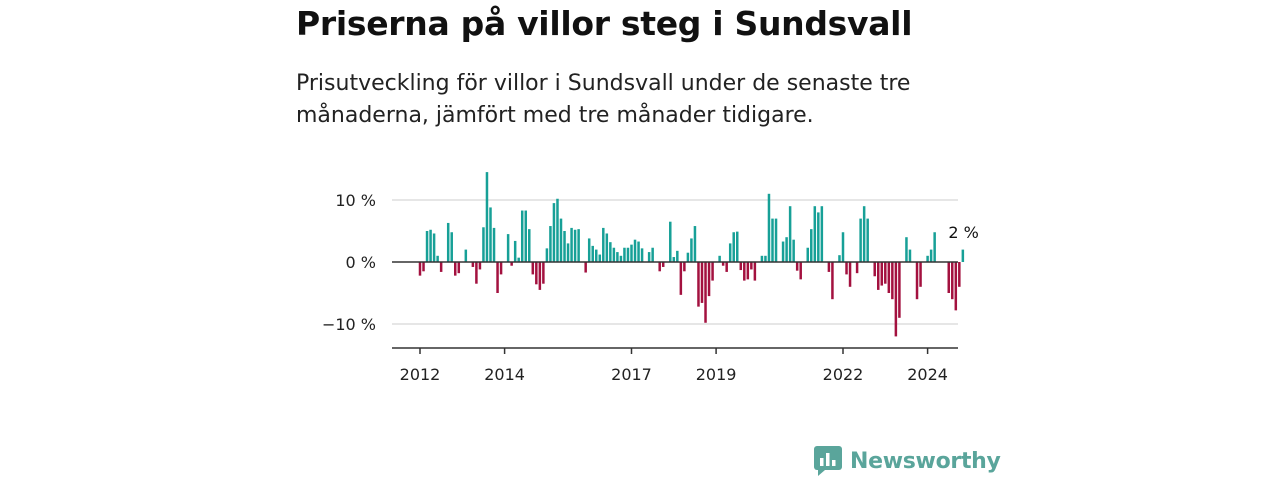 The image size is (1280, 480). What do you see at coordinates (361, 262) in the screenshot?
I see `y-tick-label: 0 %` at bounding box center [361, 262].